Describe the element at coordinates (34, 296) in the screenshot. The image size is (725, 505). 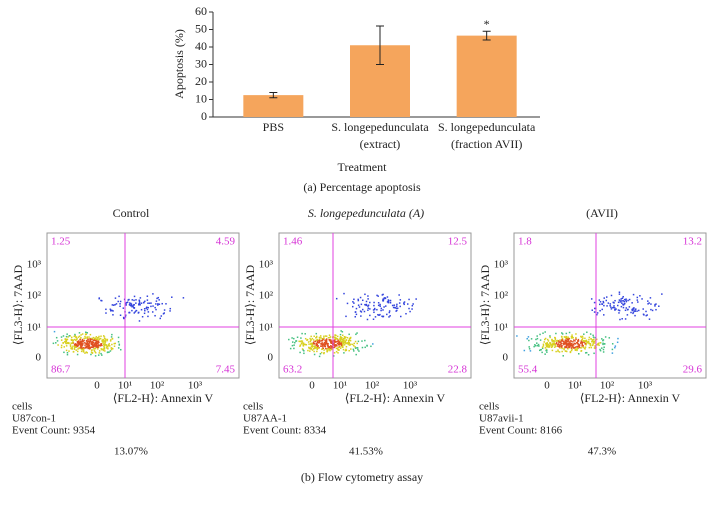
I see `y-tick-label: 10²` at that location.